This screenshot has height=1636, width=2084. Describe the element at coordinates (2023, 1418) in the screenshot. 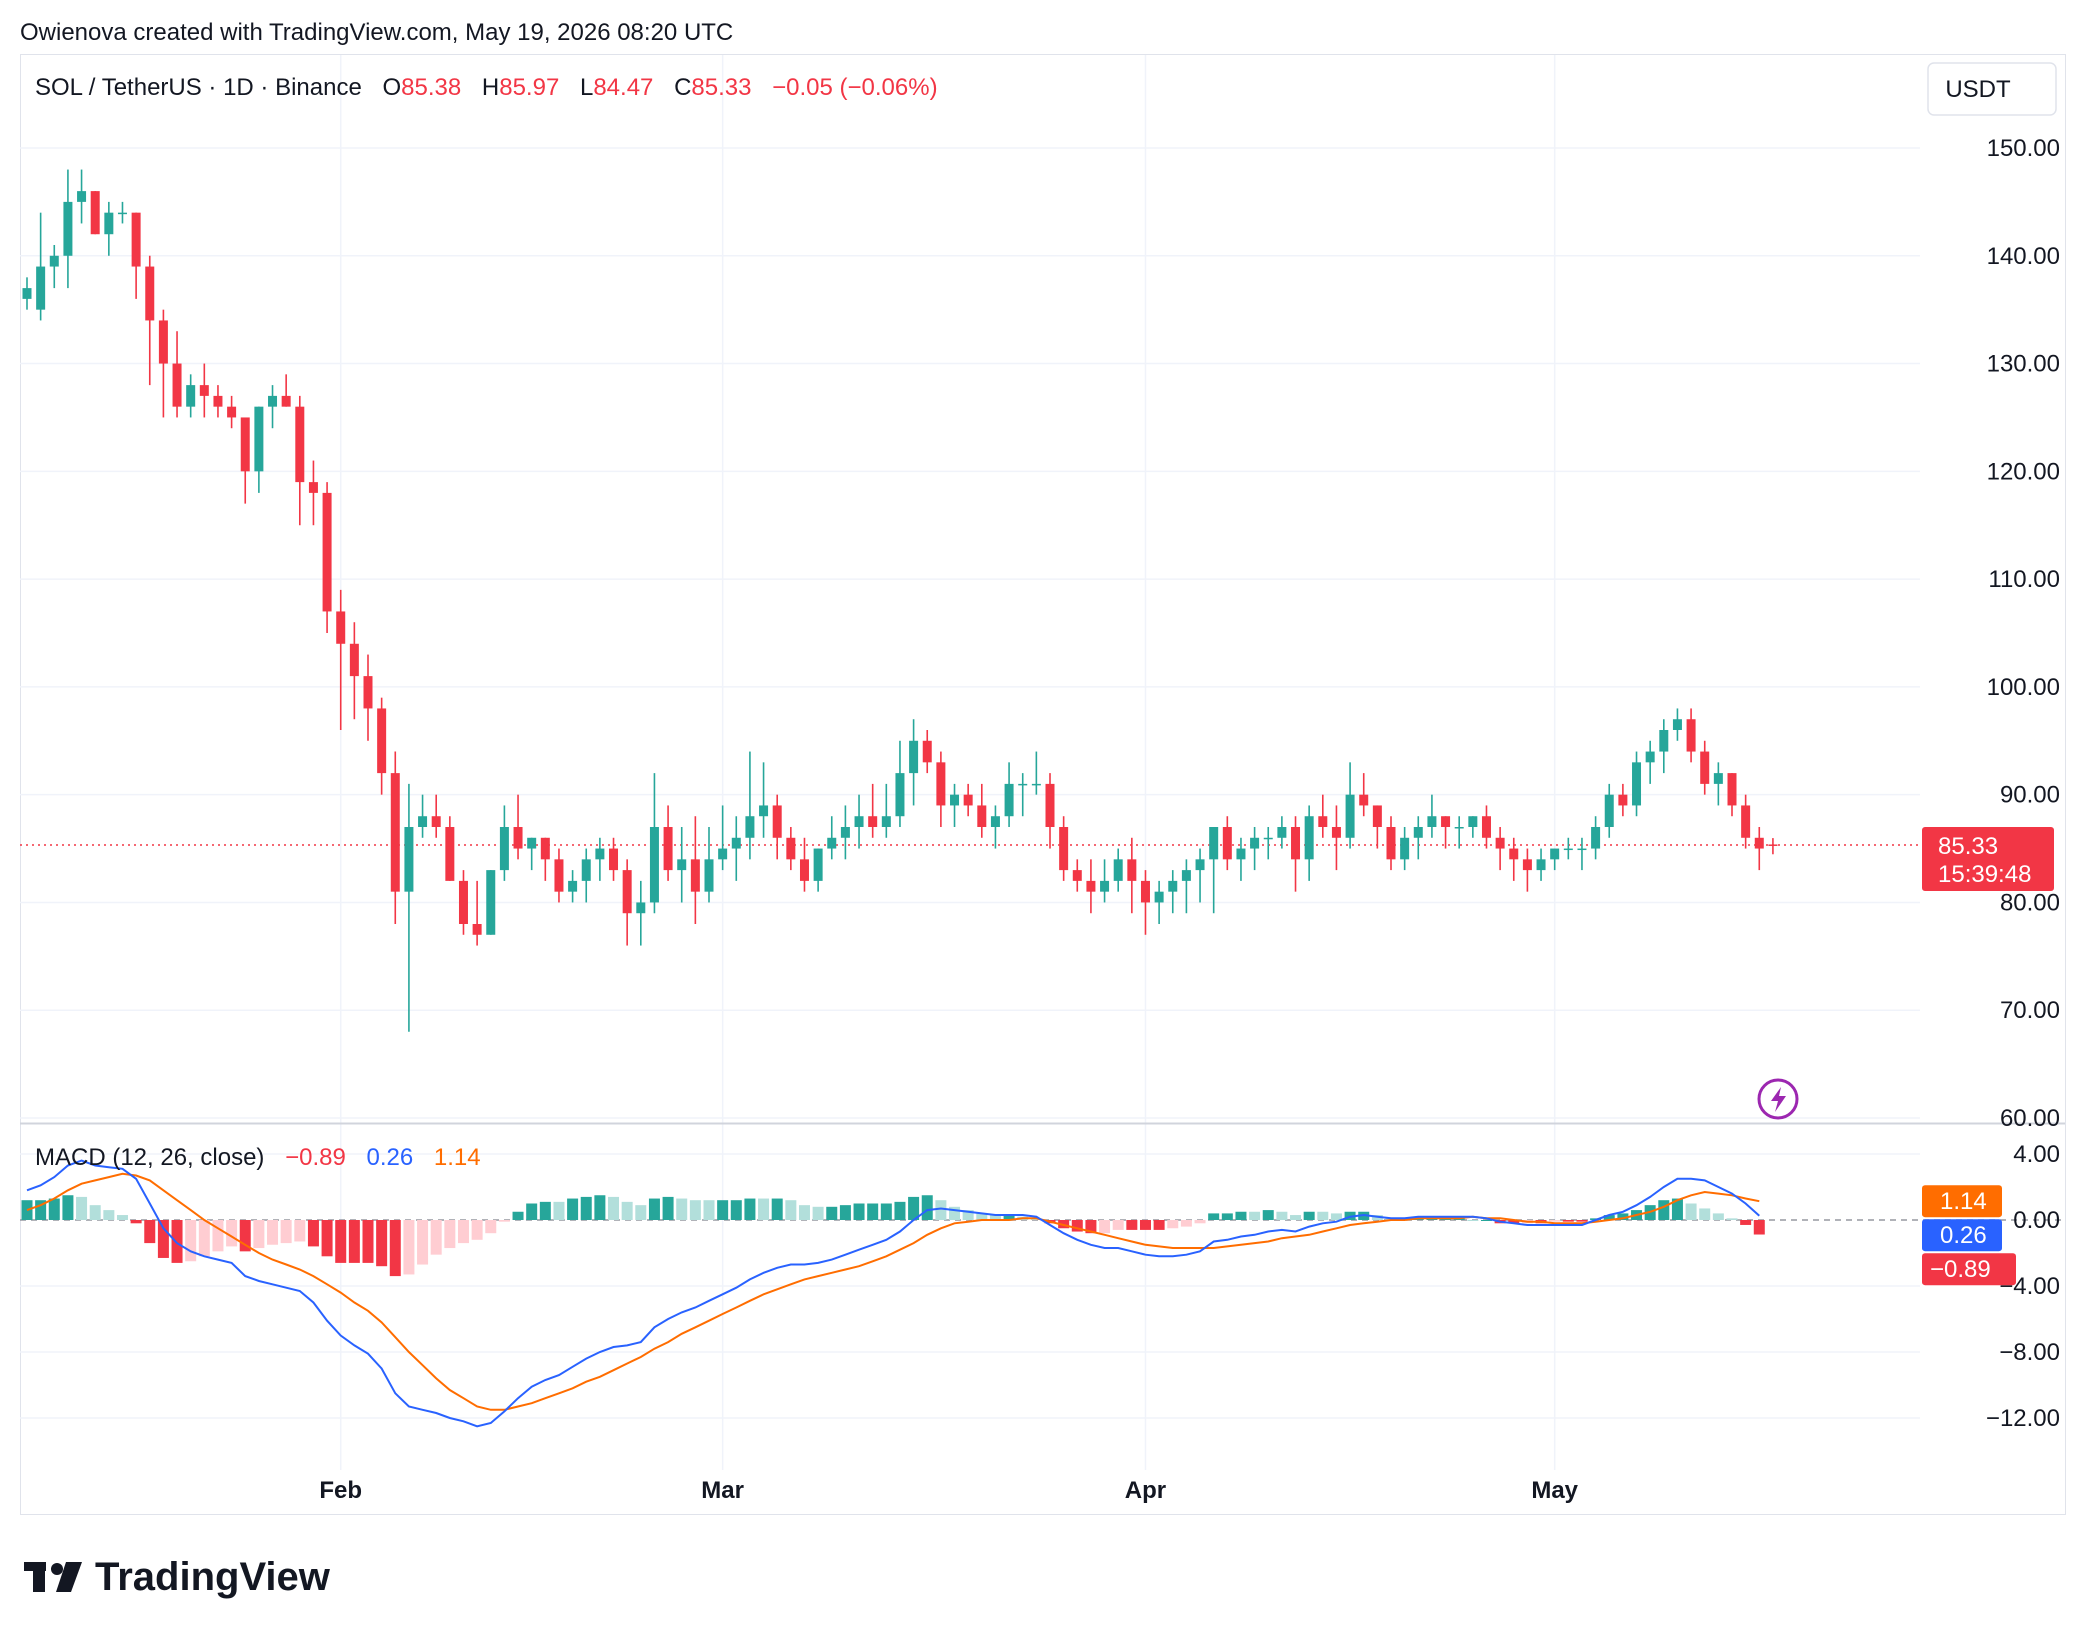

I see `macd-tick-label: −12.00` at that location.